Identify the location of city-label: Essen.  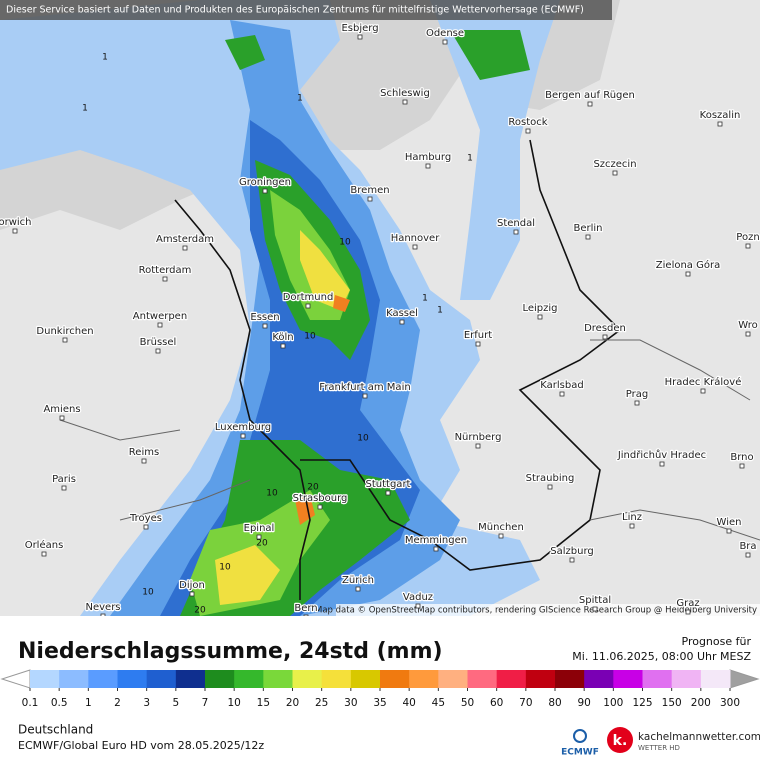
(264, 317).